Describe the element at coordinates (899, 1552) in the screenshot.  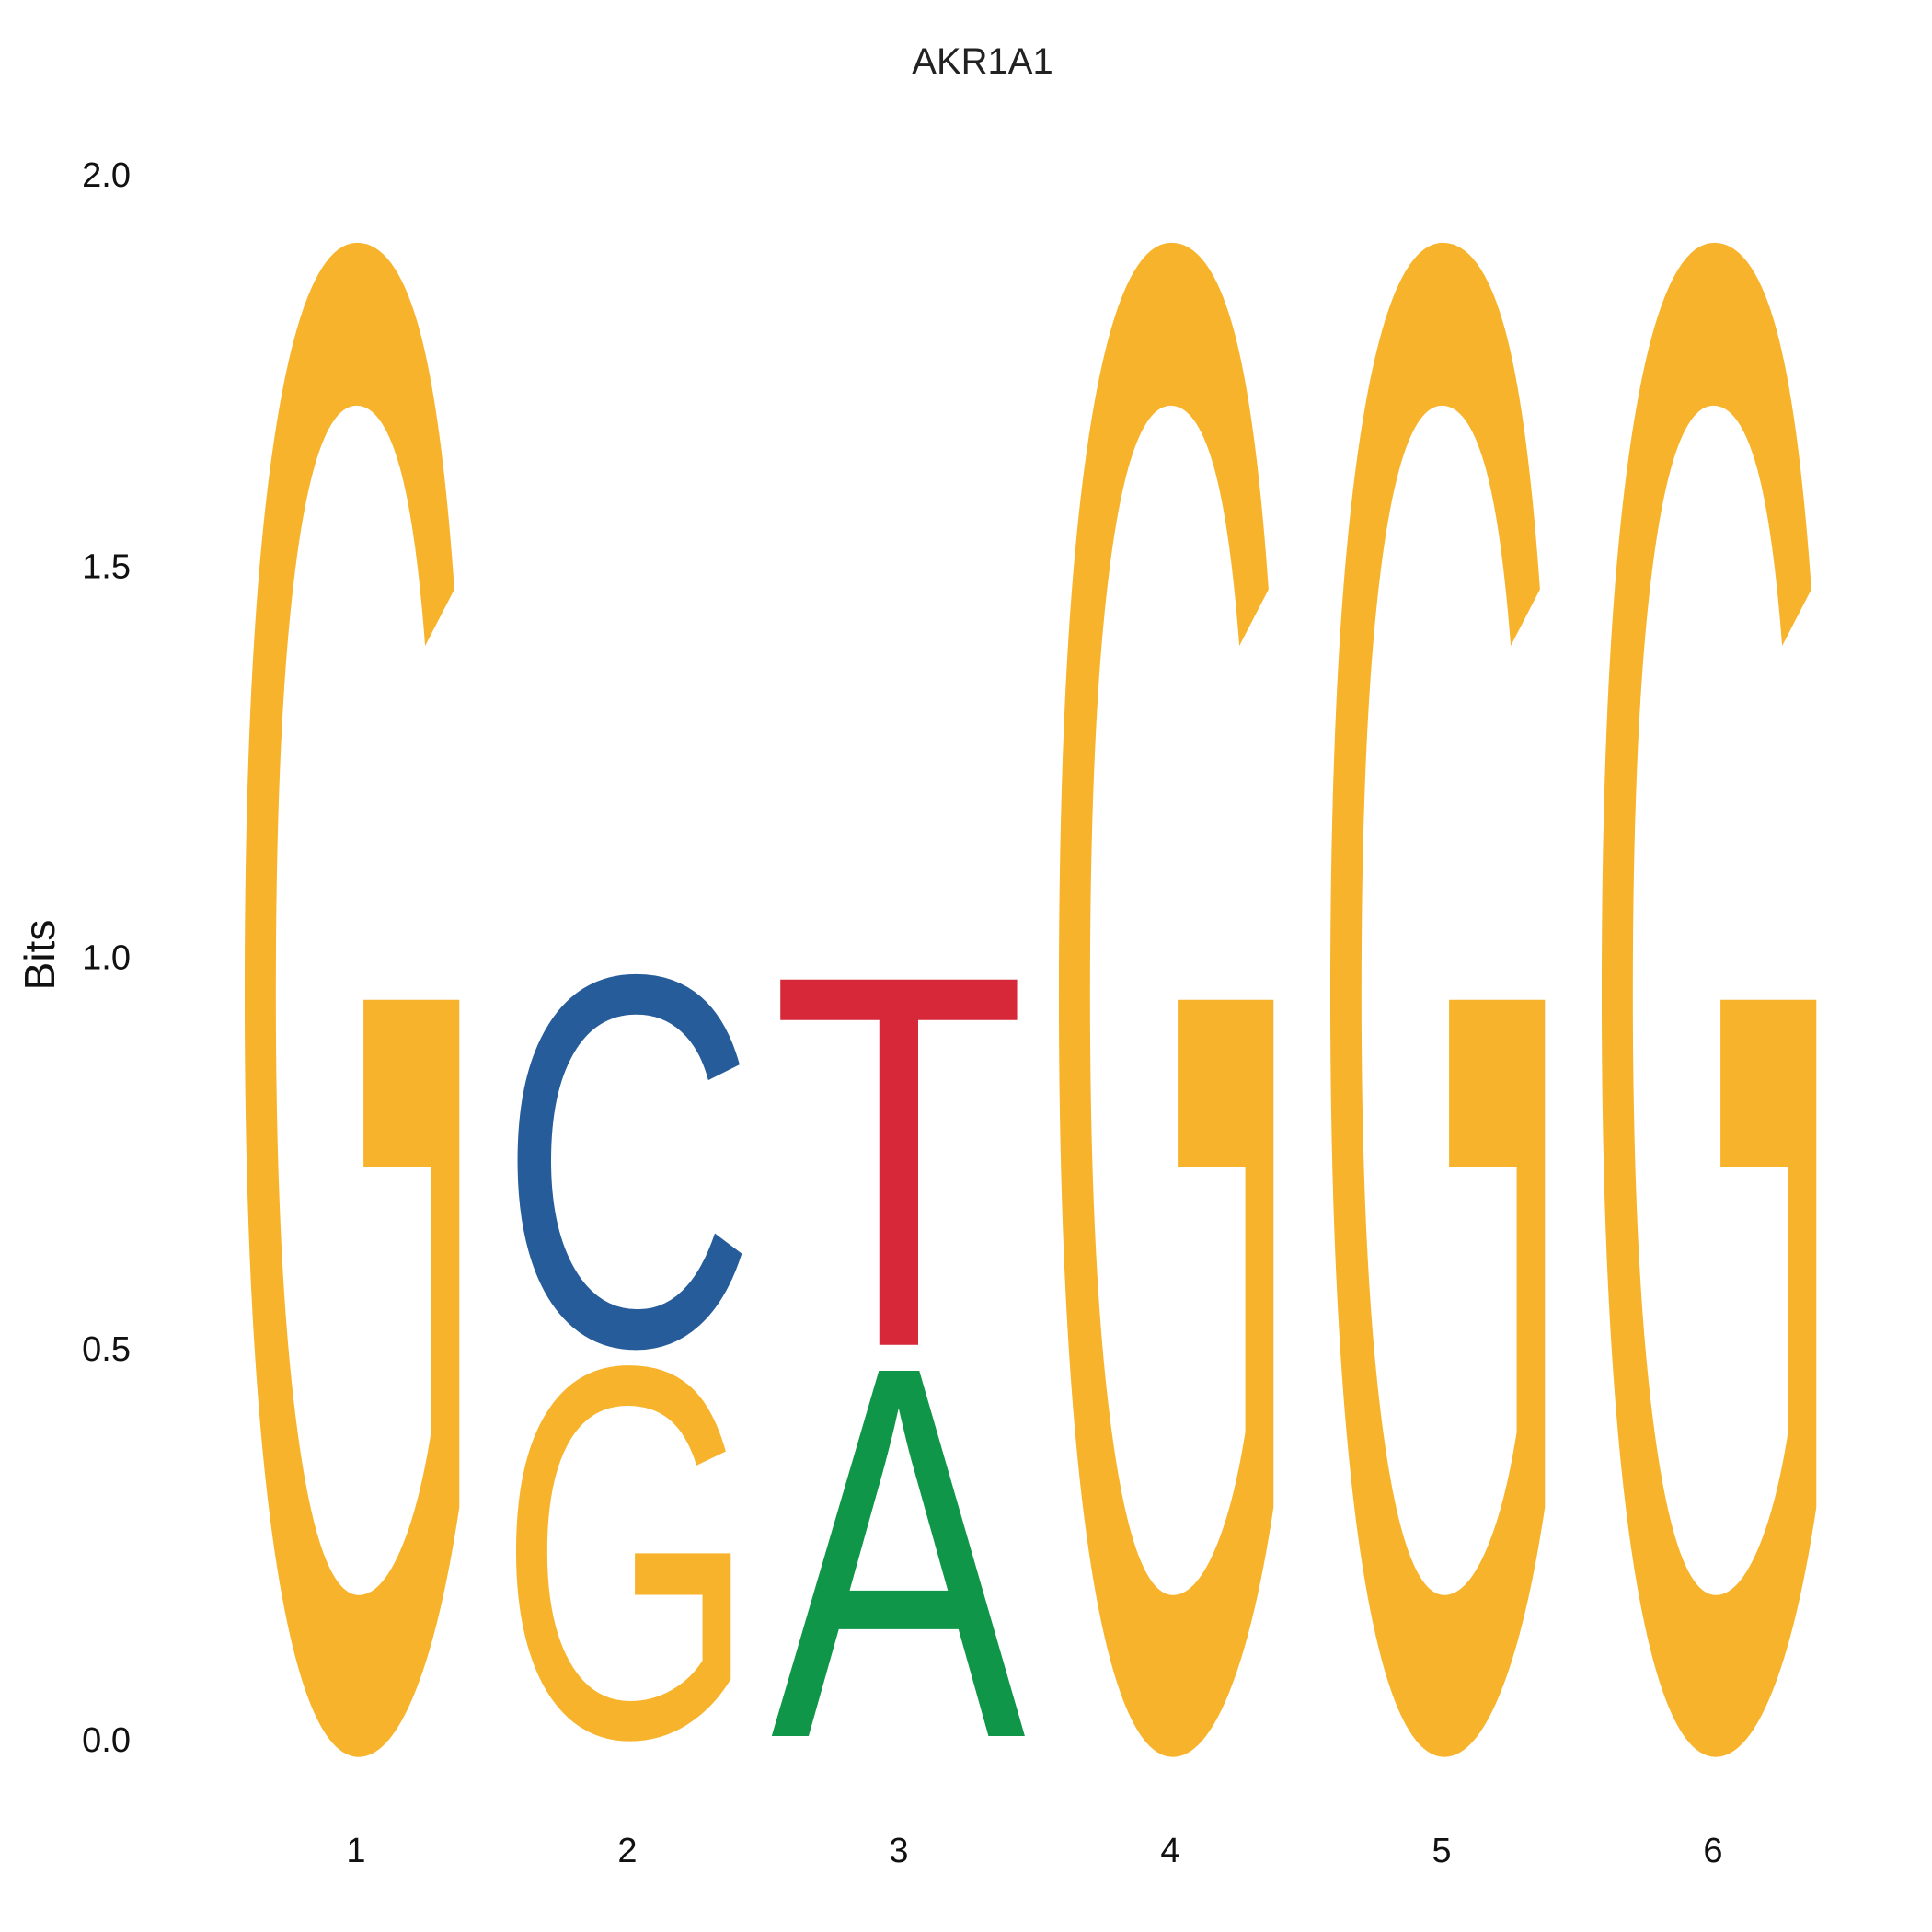
I see `logo-letter-a: A` at that location.